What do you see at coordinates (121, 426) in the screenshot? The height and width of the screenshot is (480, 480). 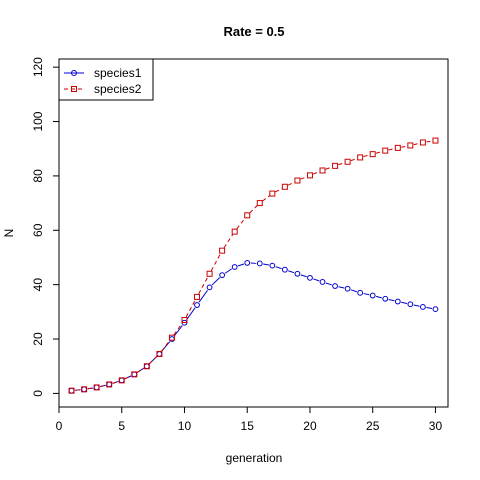 I see `x-tick-label: 5` at bounding box center [121, 426].